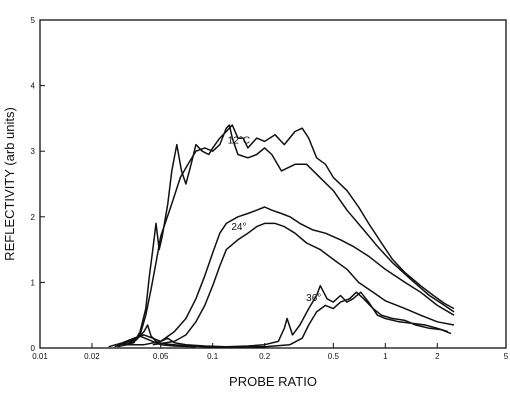  What do you see at coordinates (9, 184) in the screenshot?
I see `y-axis-title: REFLECTIVITY (arb units)` at bounding box center [9, 184].